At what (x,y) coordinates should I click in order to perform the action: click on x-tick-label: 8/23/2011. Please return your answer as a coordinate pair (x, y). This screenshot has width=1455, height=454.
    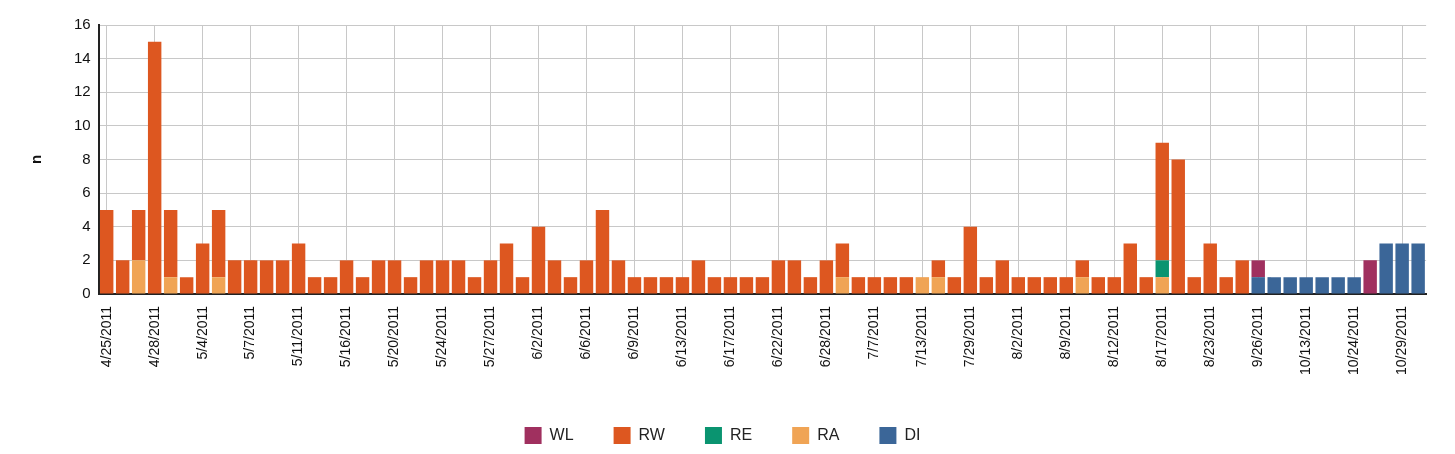
    Looking at the image, I should click on (1209, 336).